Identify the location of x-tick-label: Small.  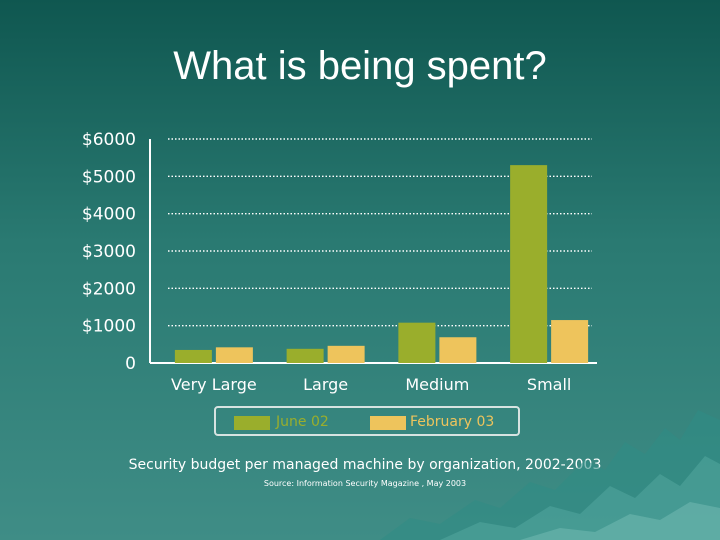
(549, 384).